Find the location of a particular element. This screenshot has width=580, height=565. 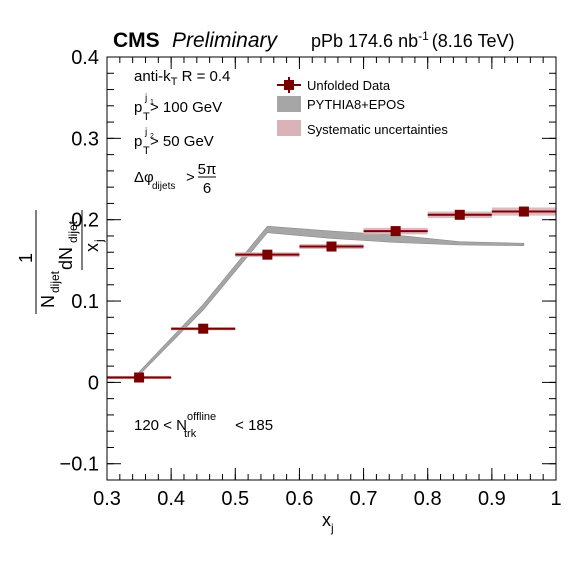

y-tick-label: 0.2 is located at coordinates (85, 221).